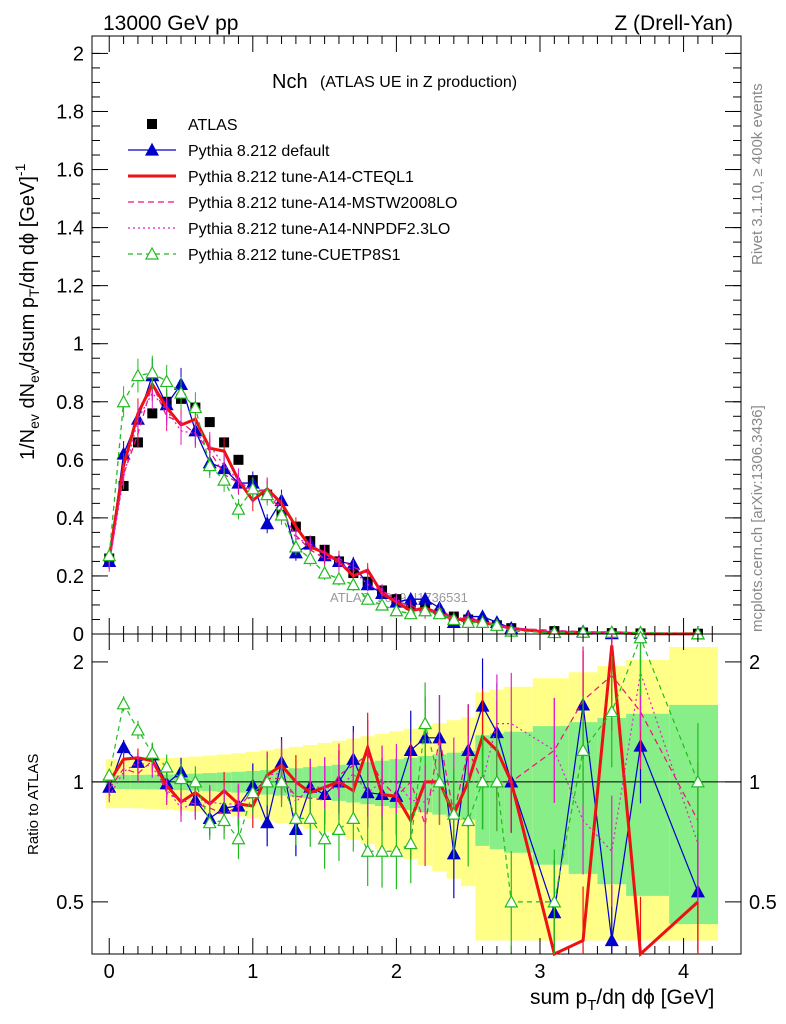 The height and width of the screenshot is (1024, 786). I want to click on main-y-tick-label: 1.4, so click(70, 229).